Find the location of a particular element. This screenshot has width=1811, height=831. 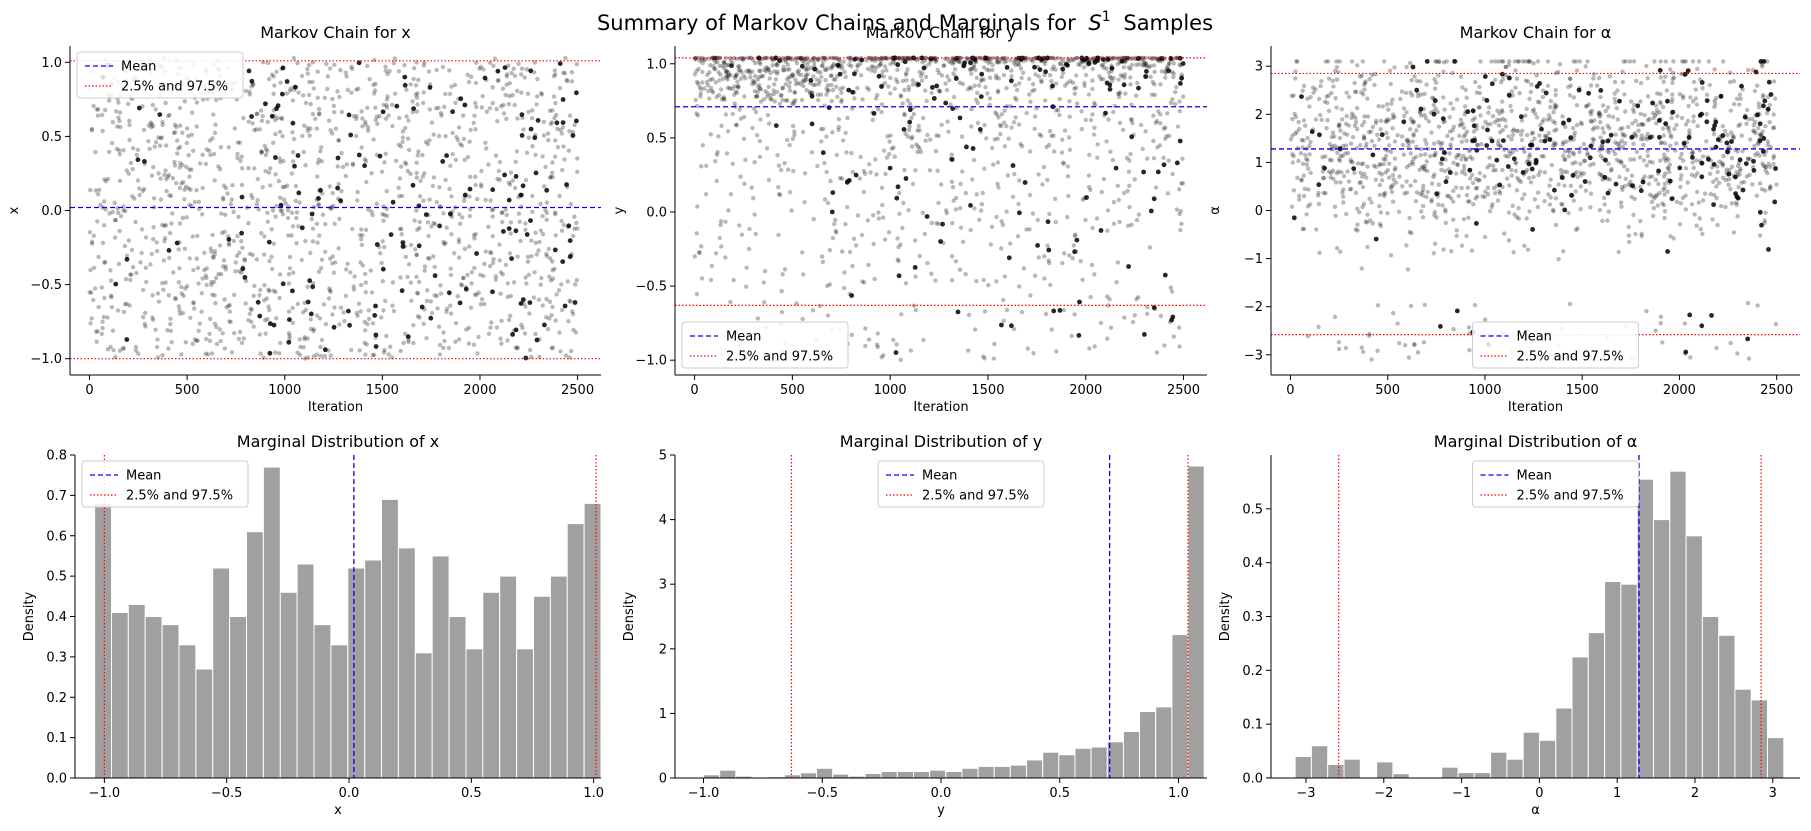

legend-box is located at coordinates (160, 75).